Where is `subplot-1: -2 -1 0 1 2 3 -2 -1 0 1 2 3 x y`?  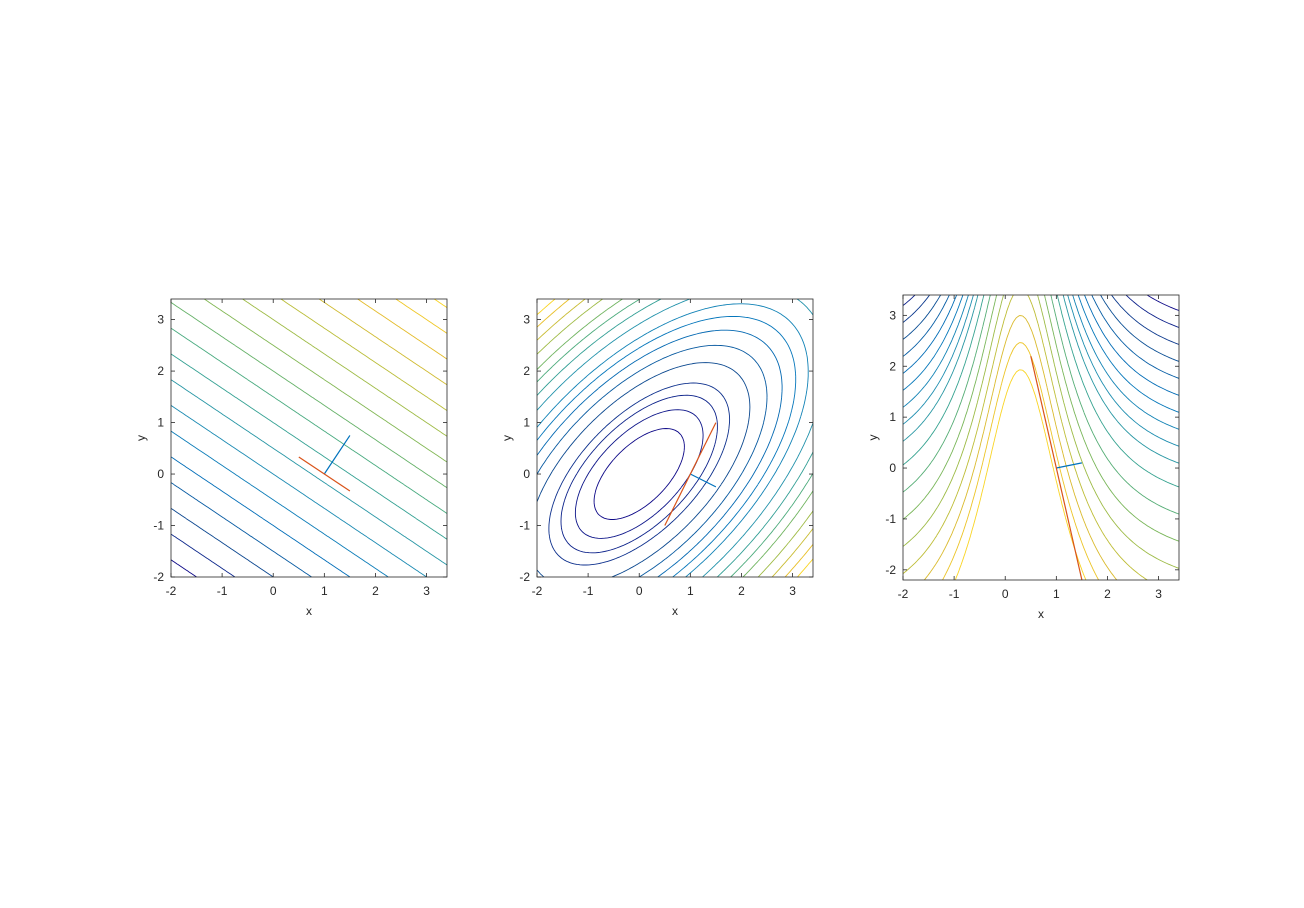 subplot-1: -2 -1 0 1 2 3 -2 -1 0 1 2 3 x y is located at coordinates (291, 458).